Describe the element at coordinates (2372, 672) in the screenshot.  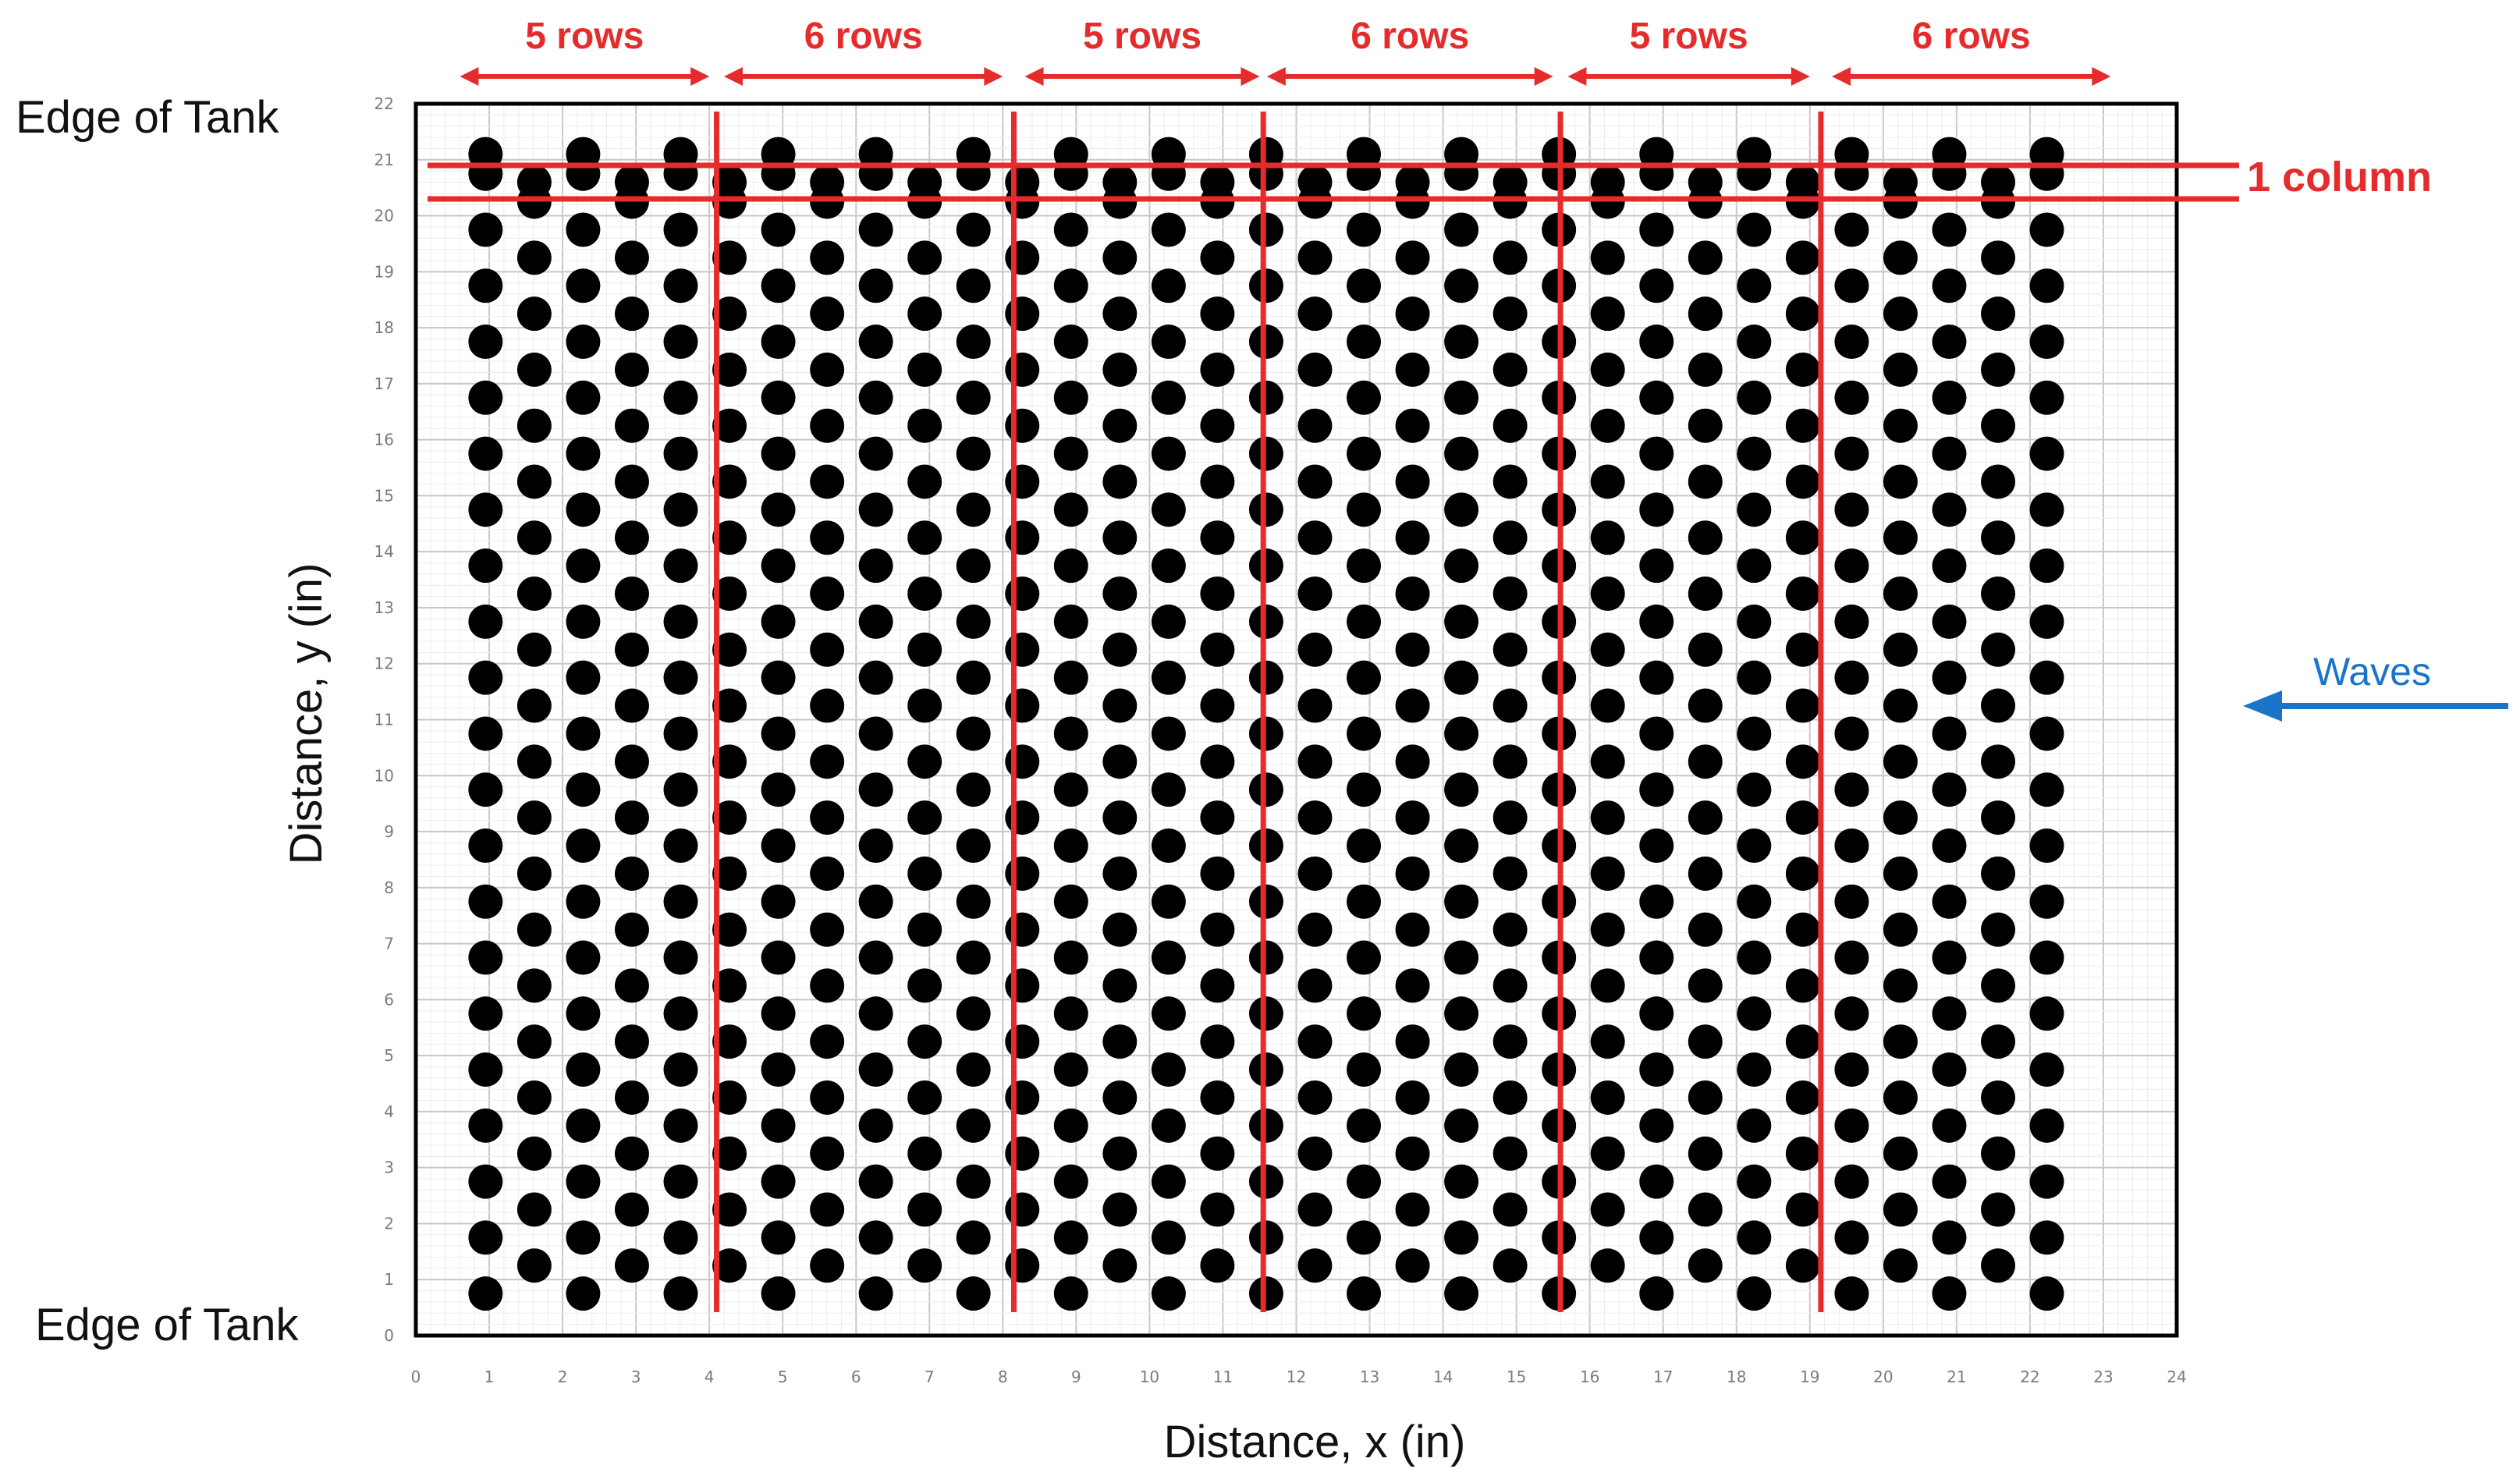
I see `waves-label: Waves` at that location.